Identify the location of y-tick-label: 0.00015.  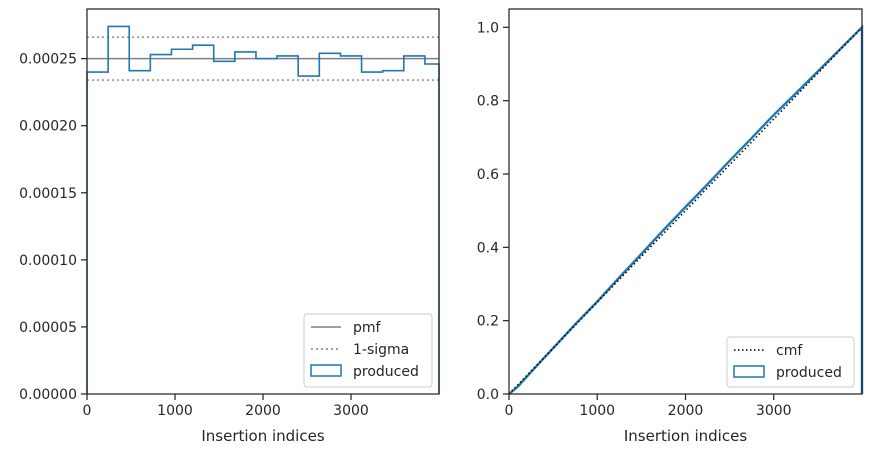
(48, 194).